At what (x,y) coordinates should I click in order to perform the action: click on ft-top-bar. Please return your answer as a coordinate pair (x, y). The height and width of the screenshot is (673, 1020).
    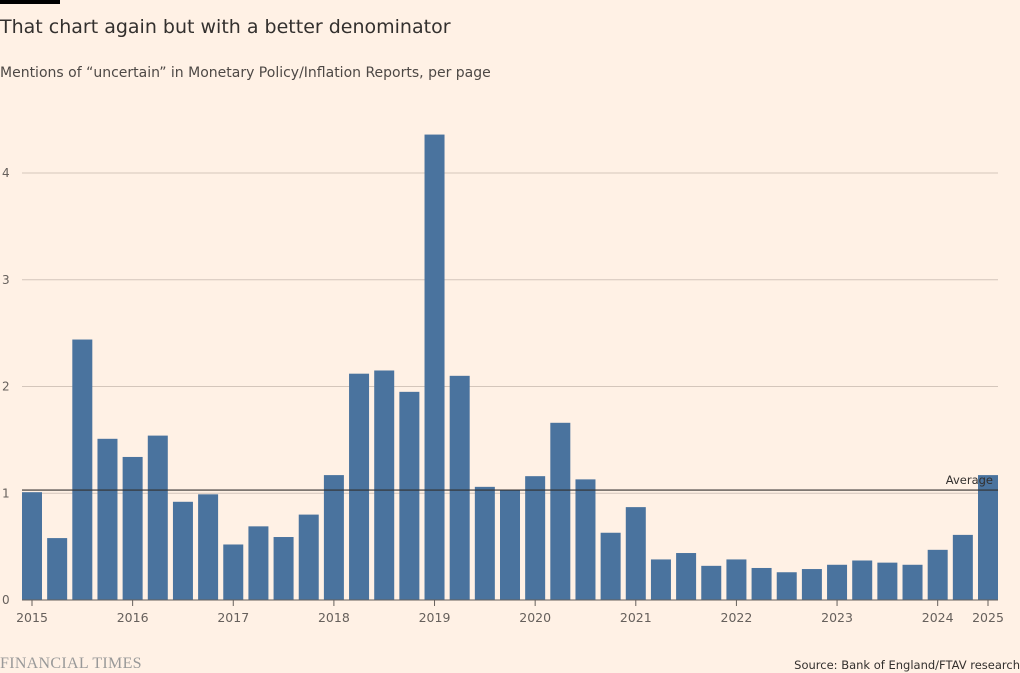
    Looking at the image, I should click on (30, 2).